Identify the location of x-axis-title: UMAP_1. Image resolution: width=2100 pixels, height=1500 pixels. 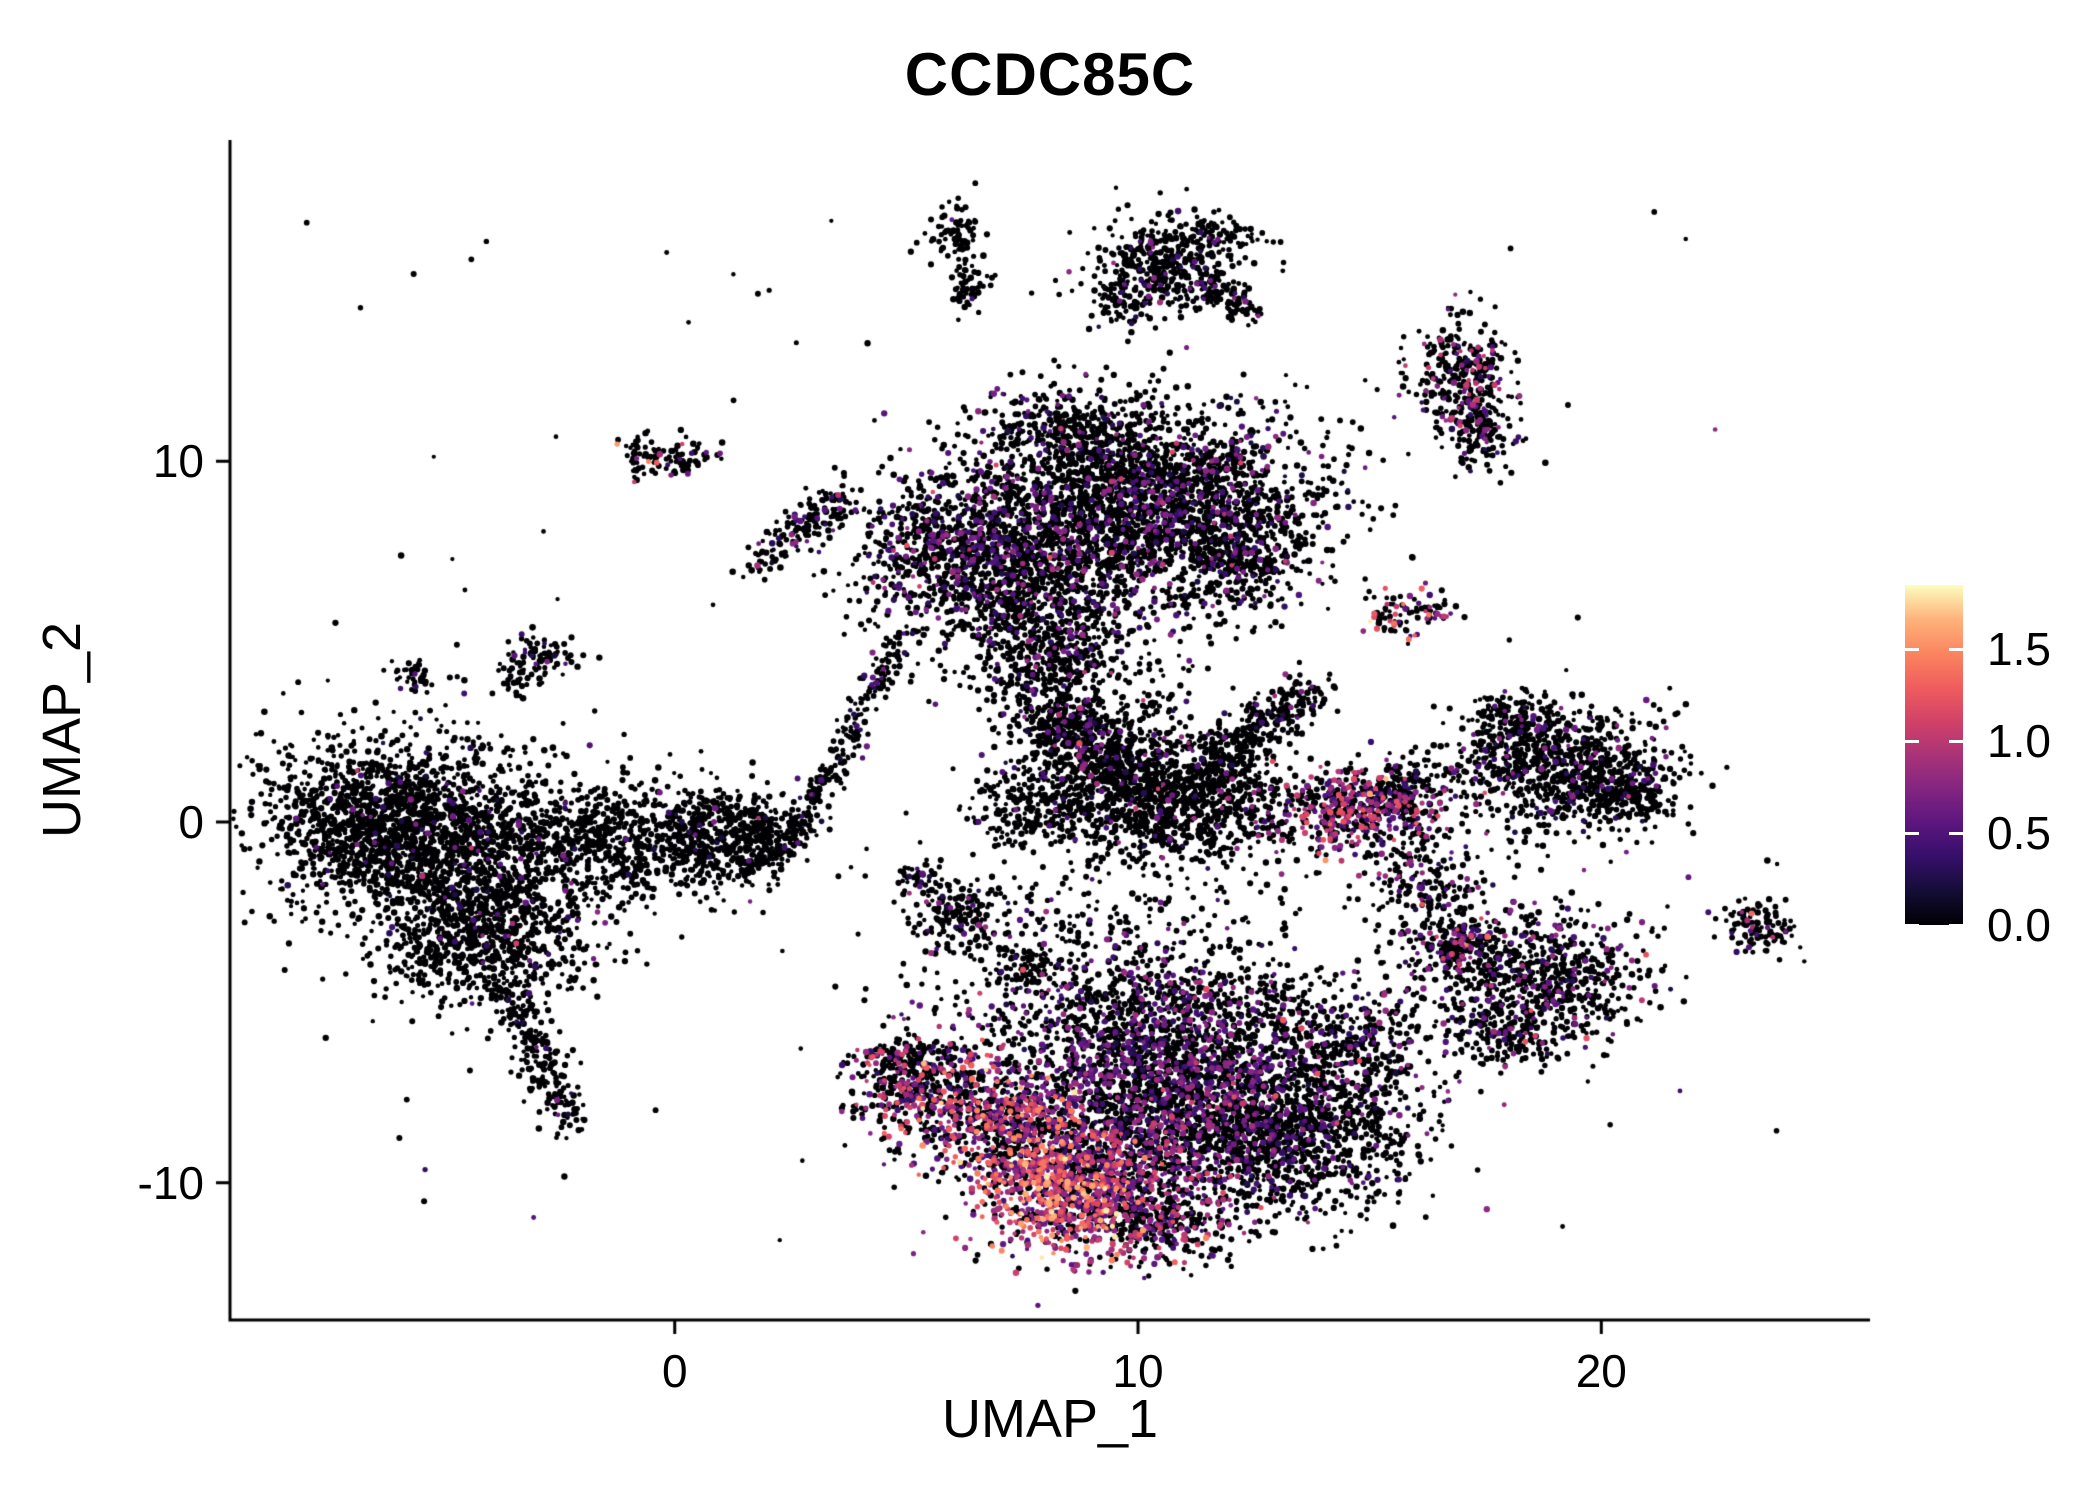
(1050, 1419).